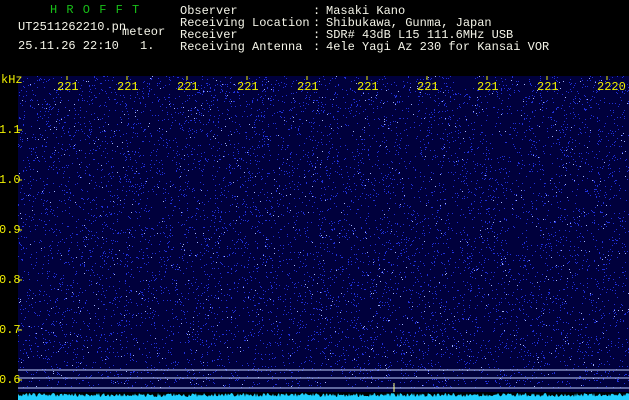  I want to click on datetime: 25.11.26 22:10, so click(68, 46).